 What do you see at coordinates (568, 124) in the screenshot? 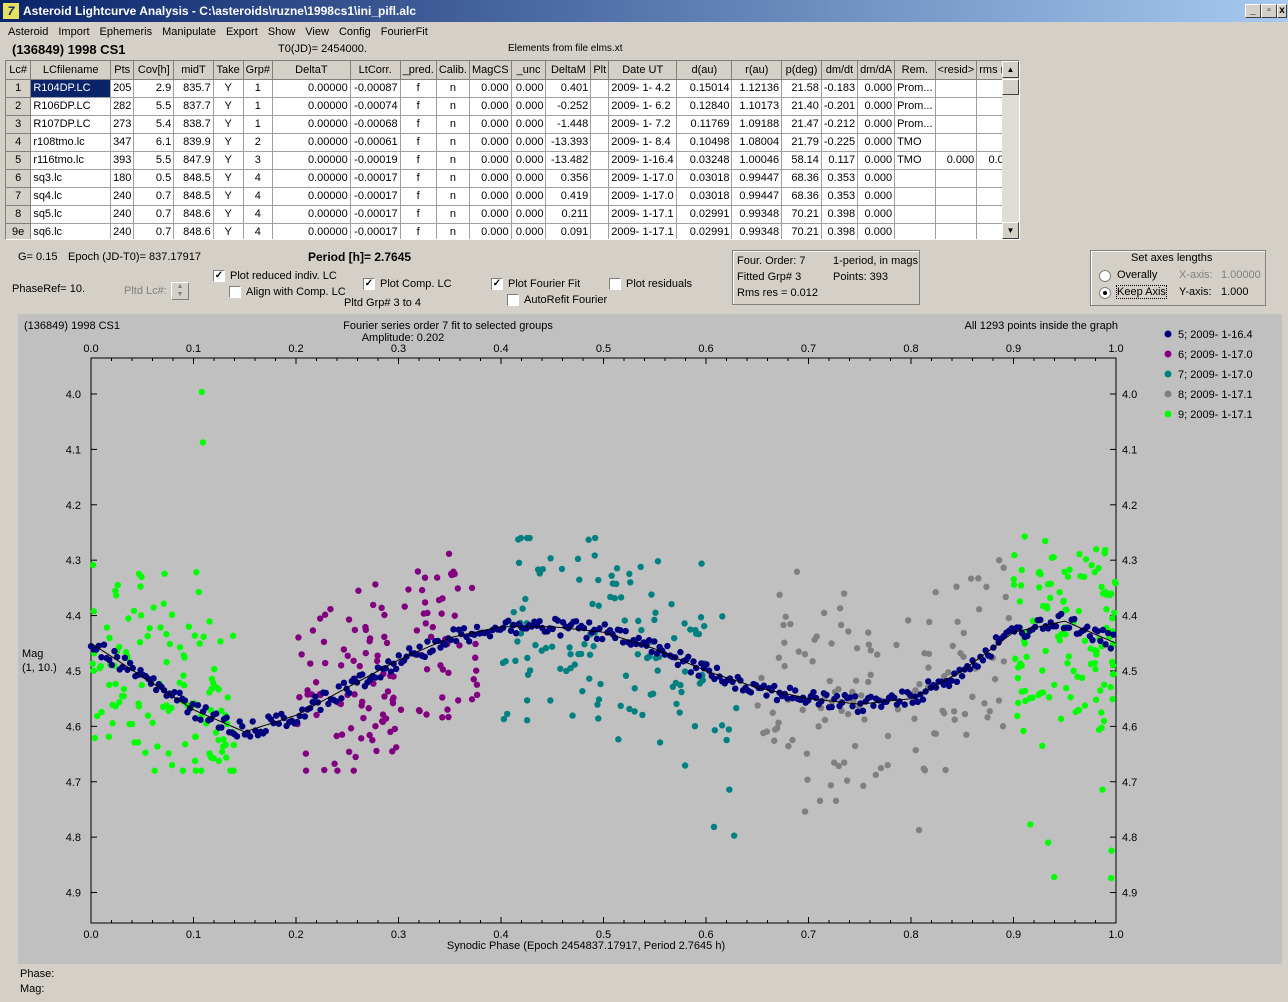
I see `table-cell: -1.448` at bounding box center [568, 124].